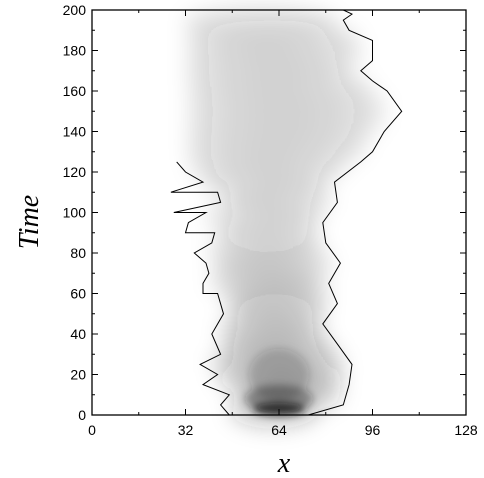  I want to click on y-tick-label: 140, so click(75, 132).